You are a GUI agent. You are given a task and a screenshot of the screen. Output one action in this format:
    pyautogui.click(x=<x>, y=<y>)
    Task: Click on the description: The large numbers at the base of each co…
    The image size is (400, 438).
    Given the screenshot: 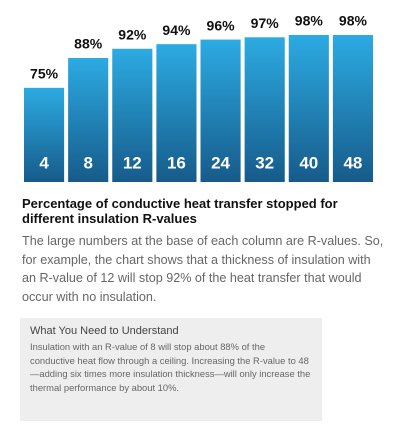 What is the action you would take?
    pyautogui.click(x=203, y=269)
    